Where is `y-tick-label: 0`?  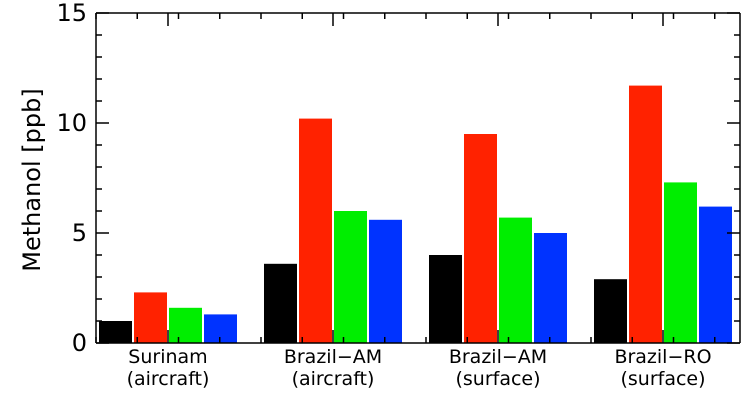
y-tick-label: 0 is located at coordinates (79, 343).